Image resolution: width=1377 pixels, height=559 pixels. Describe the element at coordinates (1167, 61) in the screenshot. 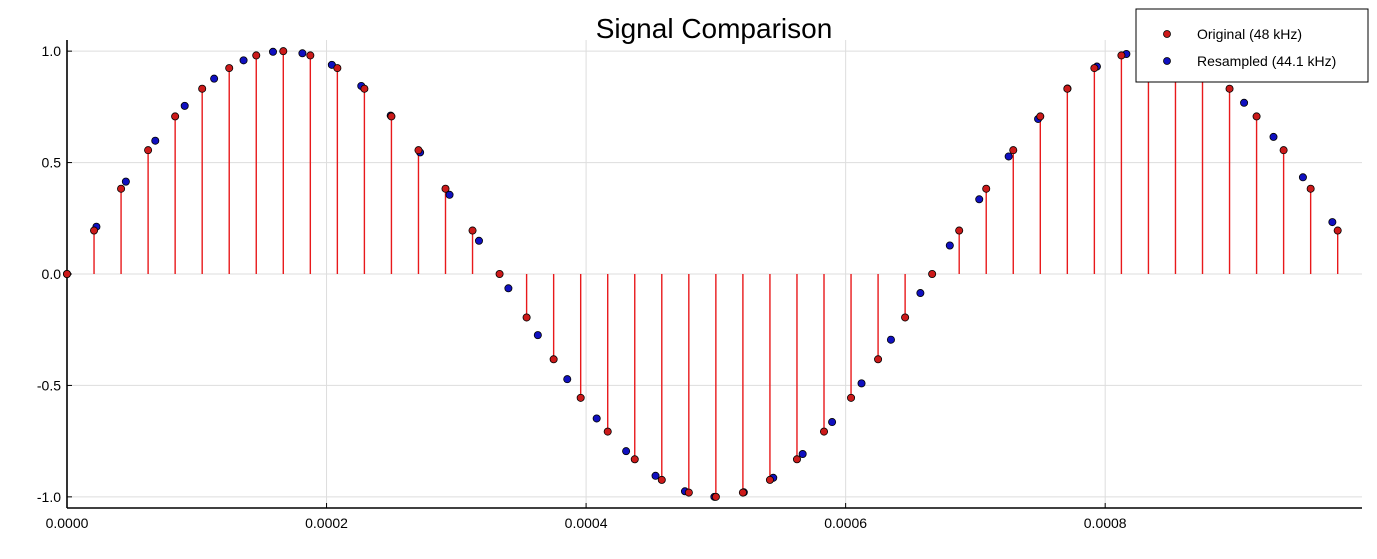

I see `legend-marker-resampled` at that location.